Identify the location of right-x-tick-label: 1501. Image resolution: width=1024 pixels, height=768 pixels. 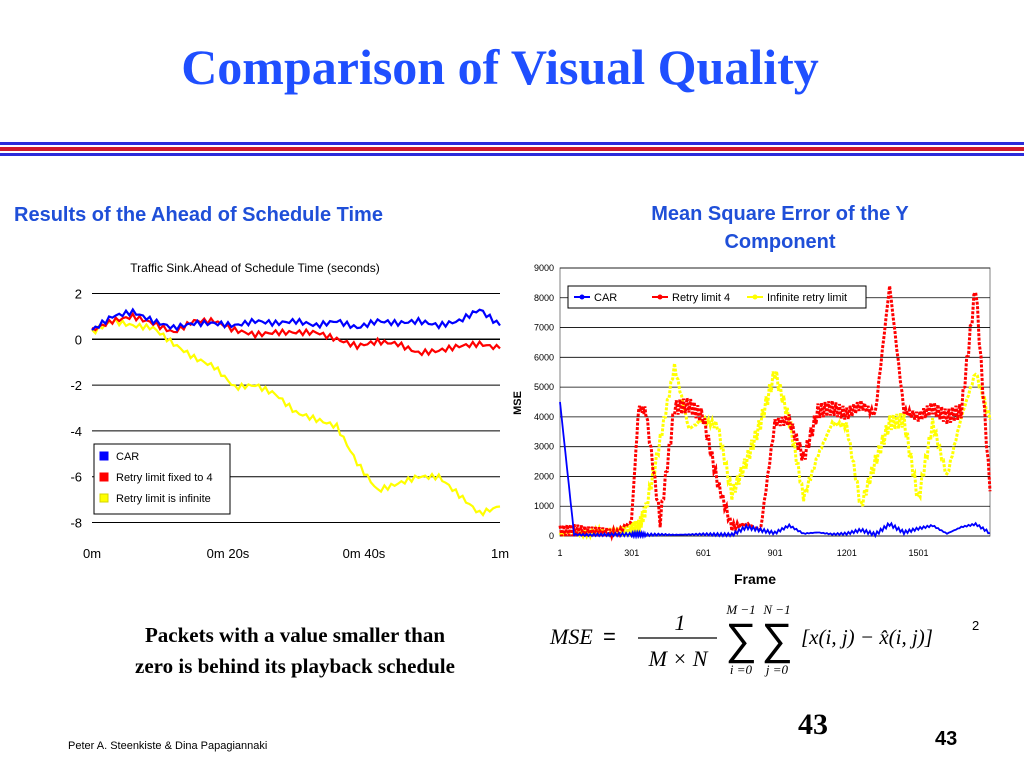
(919, 553).